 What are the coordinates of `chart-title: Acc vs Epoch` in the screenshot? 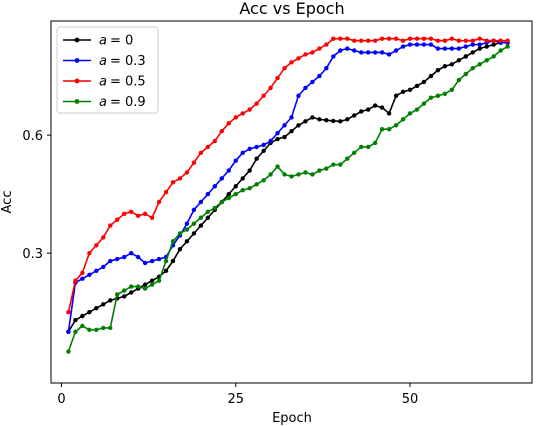 It's located at (291, 9).